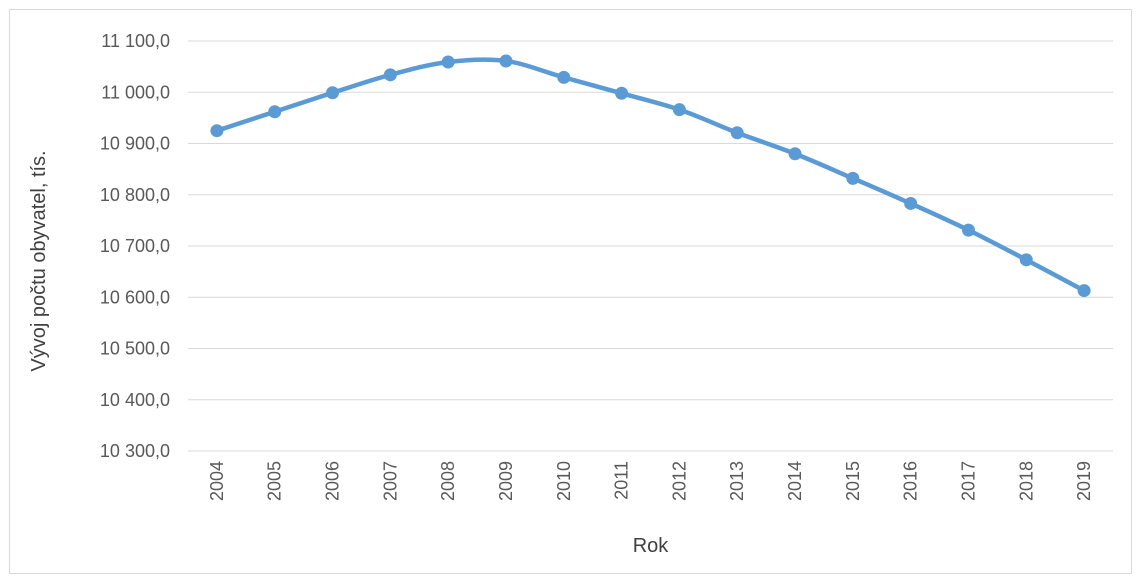 The width and height of the screenshot is (1144, 582). Describe the element at coordinates (39, 260) in the screenshot. I see `y-axis-title: Vývoj počtu obyvatel, tís.` at that location.